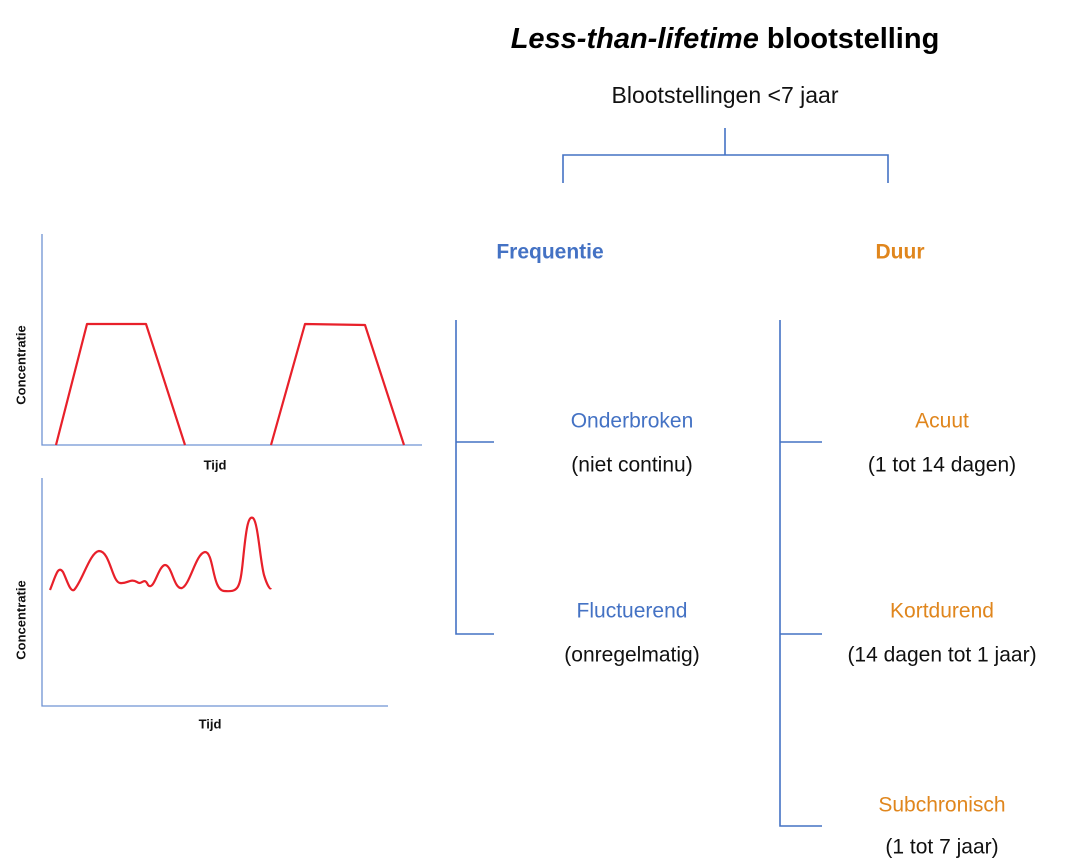  What do you see at coordinates (900, 252) in the screenshot?
I see `duration-heading: Duur` at bounding box center [900, 252].